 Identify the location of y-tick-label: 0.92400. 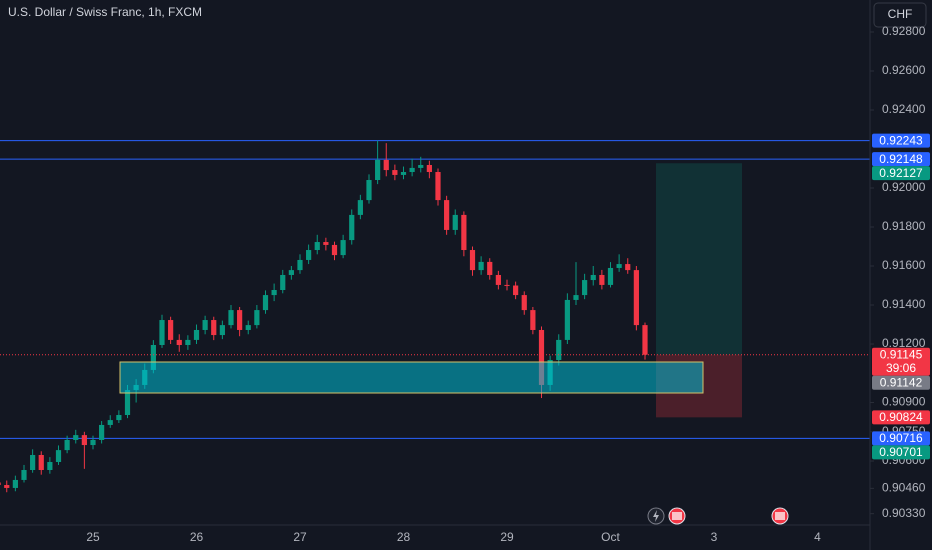
(904, 109).